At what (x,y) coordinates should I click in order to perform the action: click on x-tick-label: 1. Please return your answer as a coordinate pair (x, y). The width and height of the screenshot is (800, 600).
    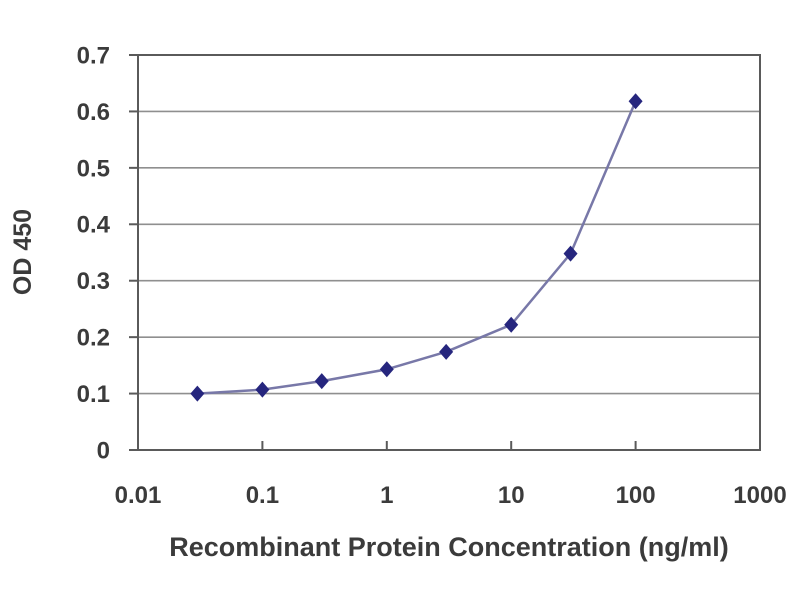
    Looking at the image, I should click on (386, 495).